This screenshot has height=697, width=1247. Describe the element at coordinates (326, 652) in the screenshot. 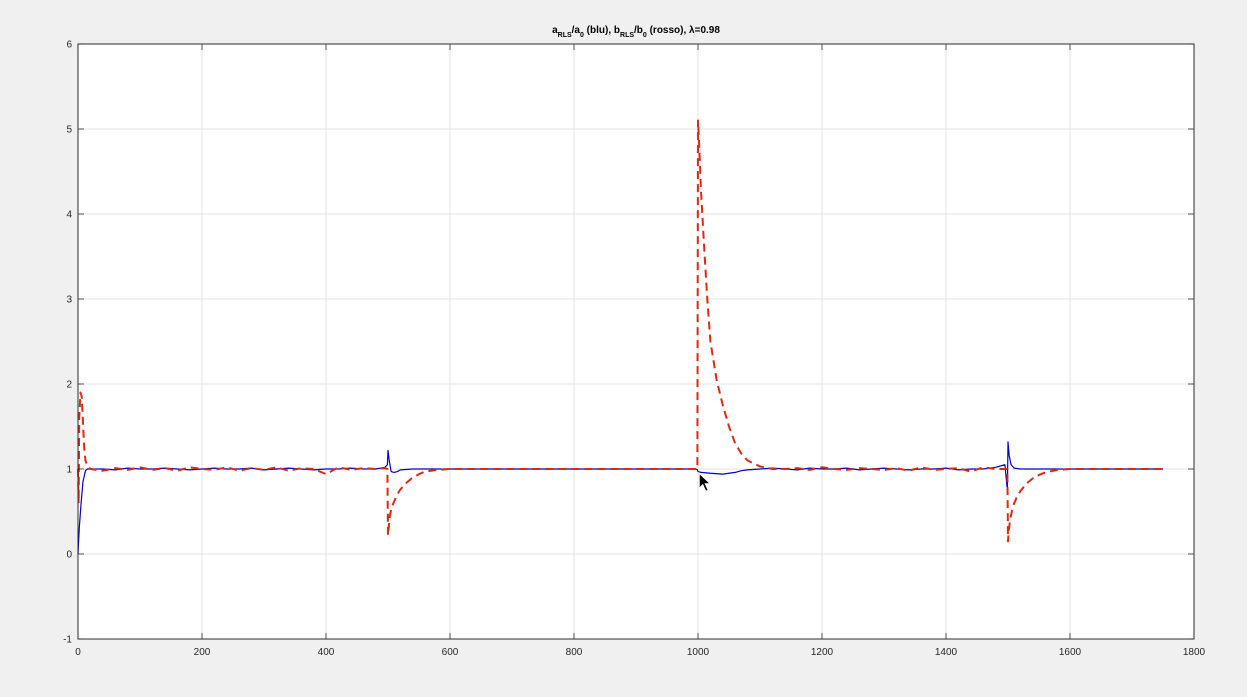

I see `x-tick-label: 400` at that location.